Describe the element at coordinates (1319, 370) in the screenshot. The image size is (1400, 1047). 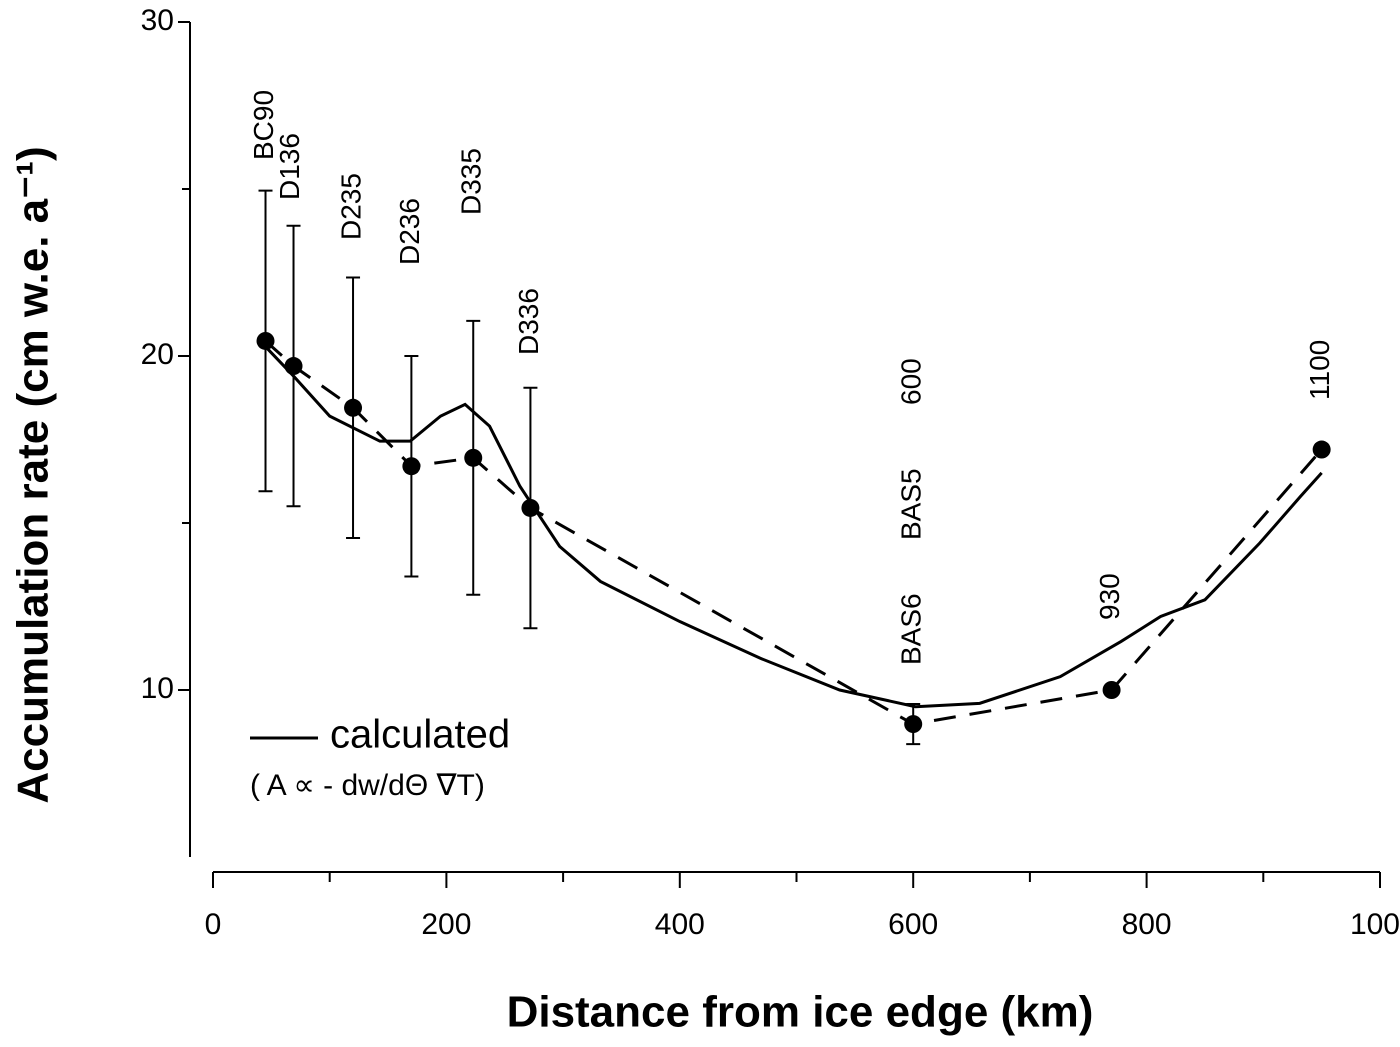
I see `annotation: 1100` at that location.